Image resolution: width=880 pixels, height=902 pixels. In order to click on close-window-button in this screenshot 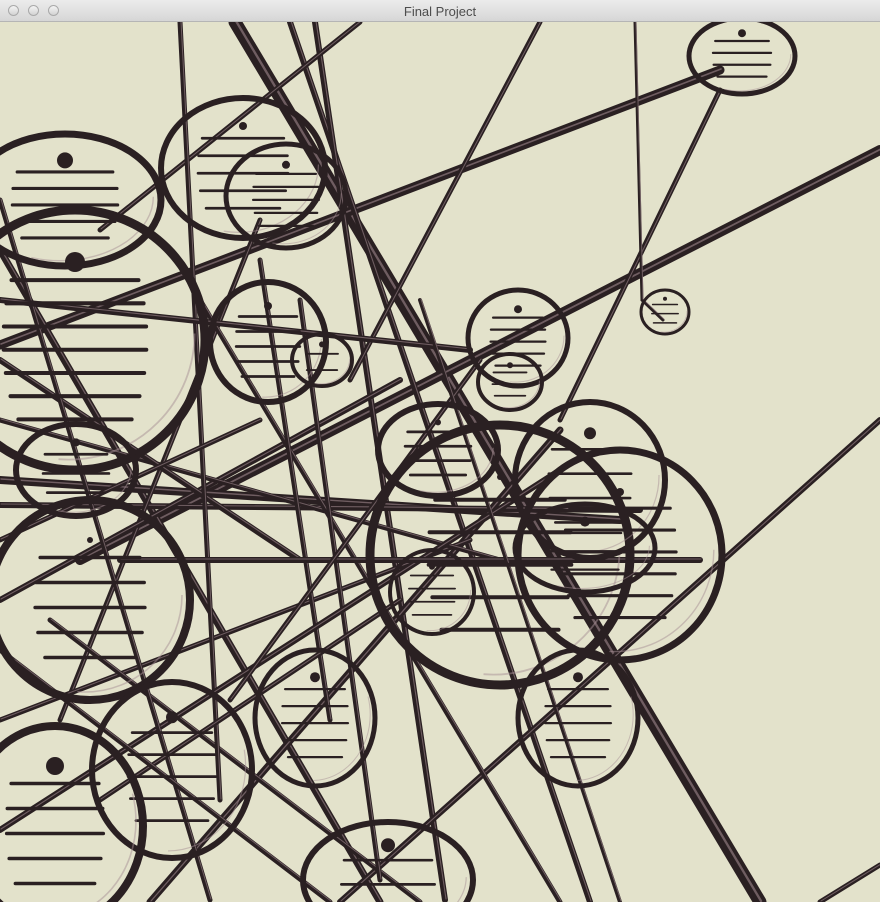, I will do `click(13, 10)`.